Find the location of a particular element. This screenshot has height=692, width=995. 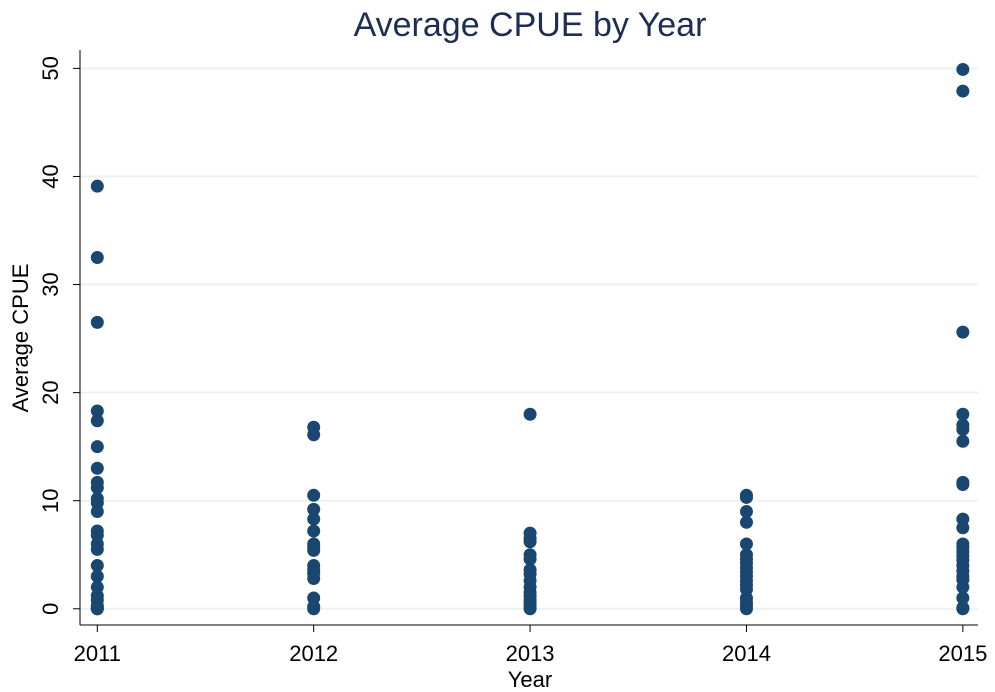

x-tick-label: 2013 is located at coordinates (530, 653).